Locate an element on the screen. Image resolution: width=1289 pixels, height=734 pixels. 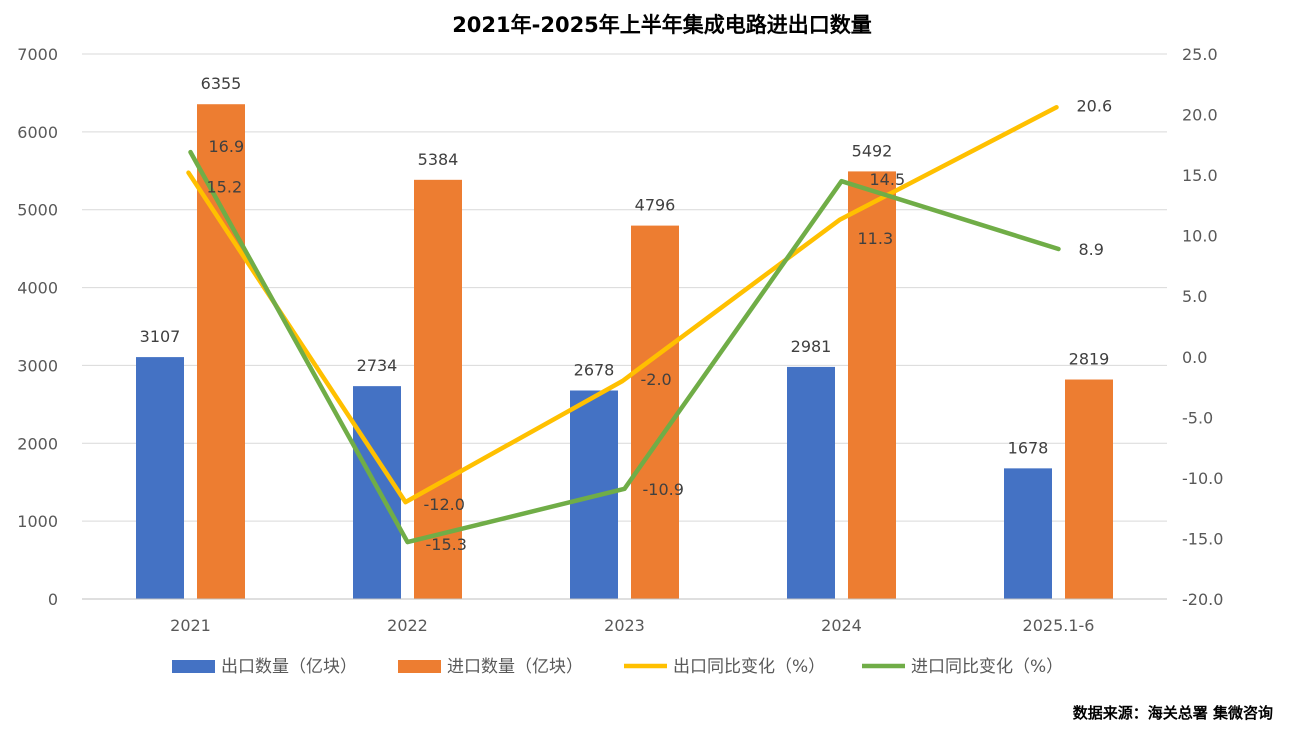
line-value-label: 16.9 is located at coordinates (227, 146).